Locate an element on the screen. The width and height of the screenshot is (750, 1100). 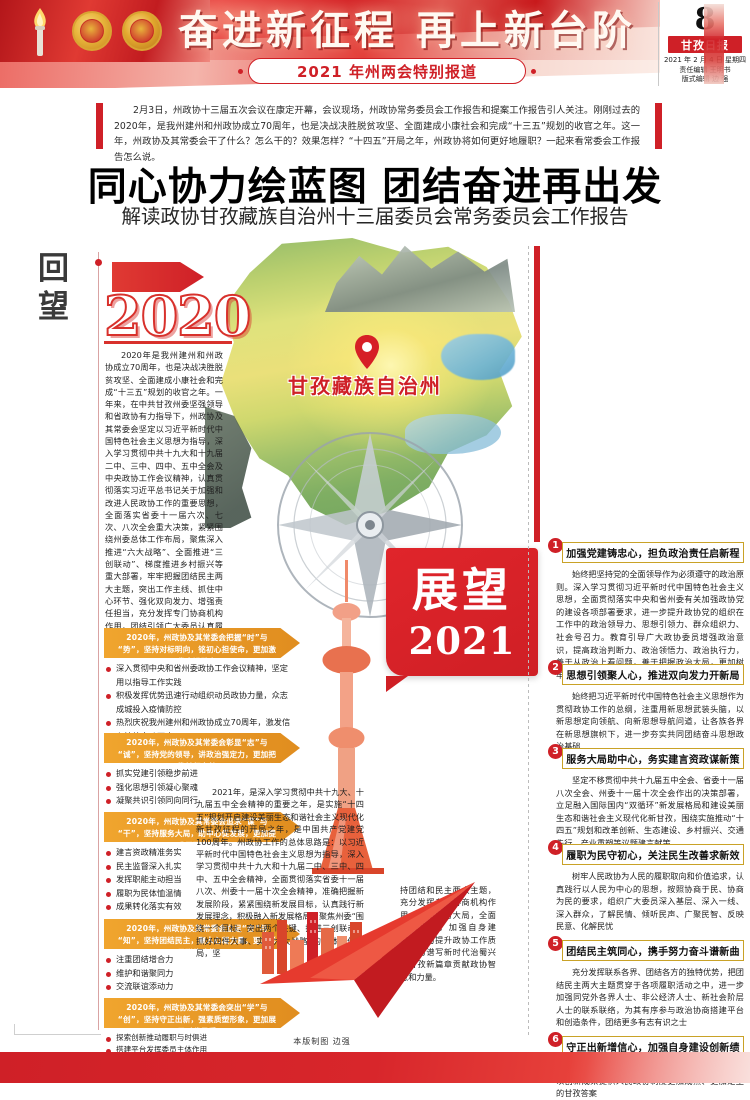
national-emblem-icon is located at coordinates (92, 31).